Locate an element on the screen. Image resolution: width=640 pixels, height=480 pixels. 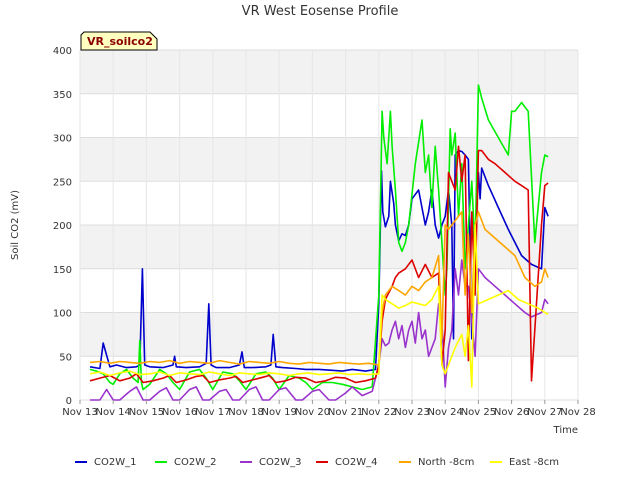
y-tick-label: 150 is located at coordinates (62, 270).